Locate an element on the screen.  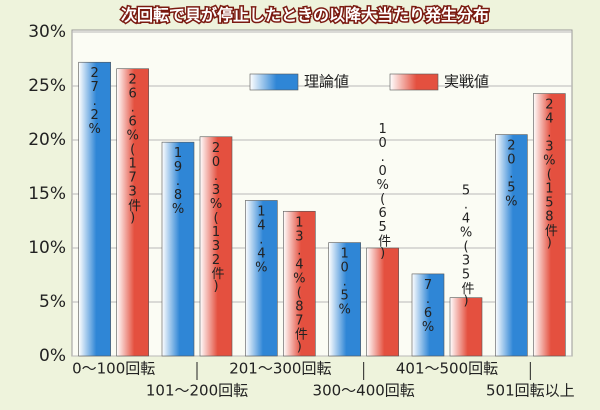
y-tick-label: 10% is located at coordinates (47, 248).